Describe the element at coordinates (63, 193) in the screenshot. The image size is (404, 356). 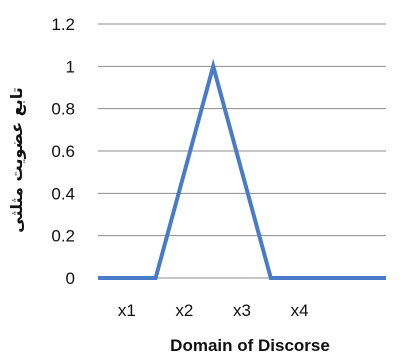
I see `y-tick-label: 0.4` at that location.